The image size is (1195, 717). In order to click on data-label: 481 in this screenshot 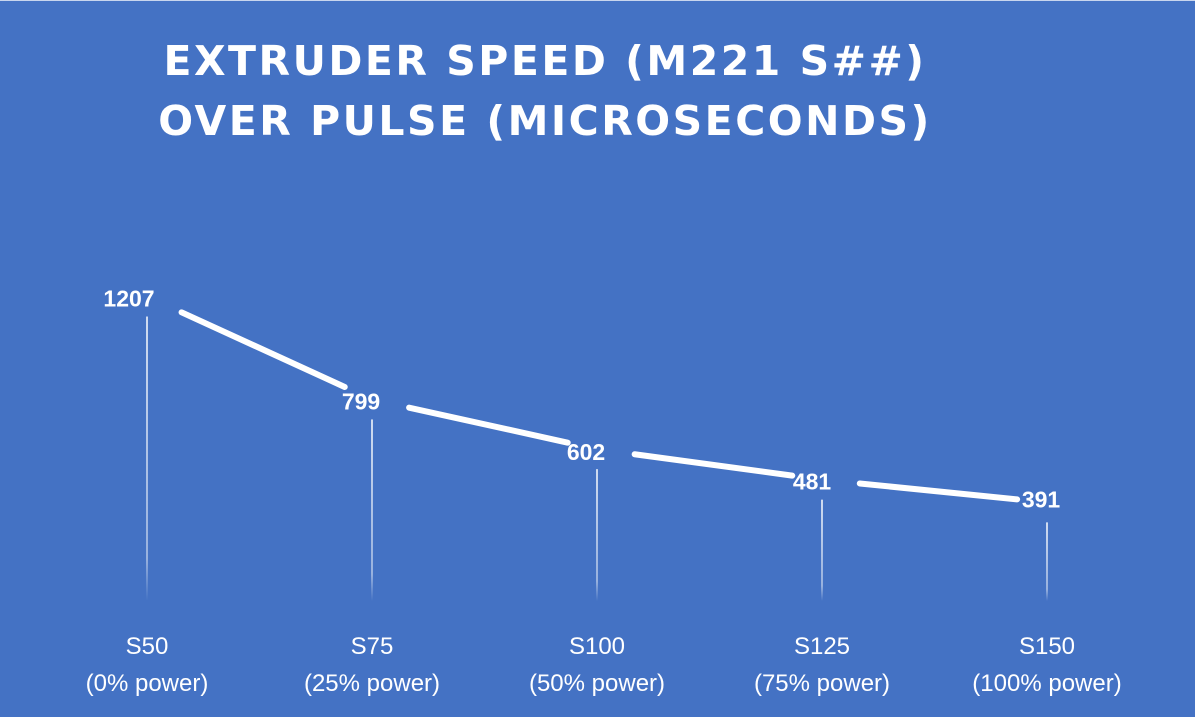, I will do `click(812, 482)`.